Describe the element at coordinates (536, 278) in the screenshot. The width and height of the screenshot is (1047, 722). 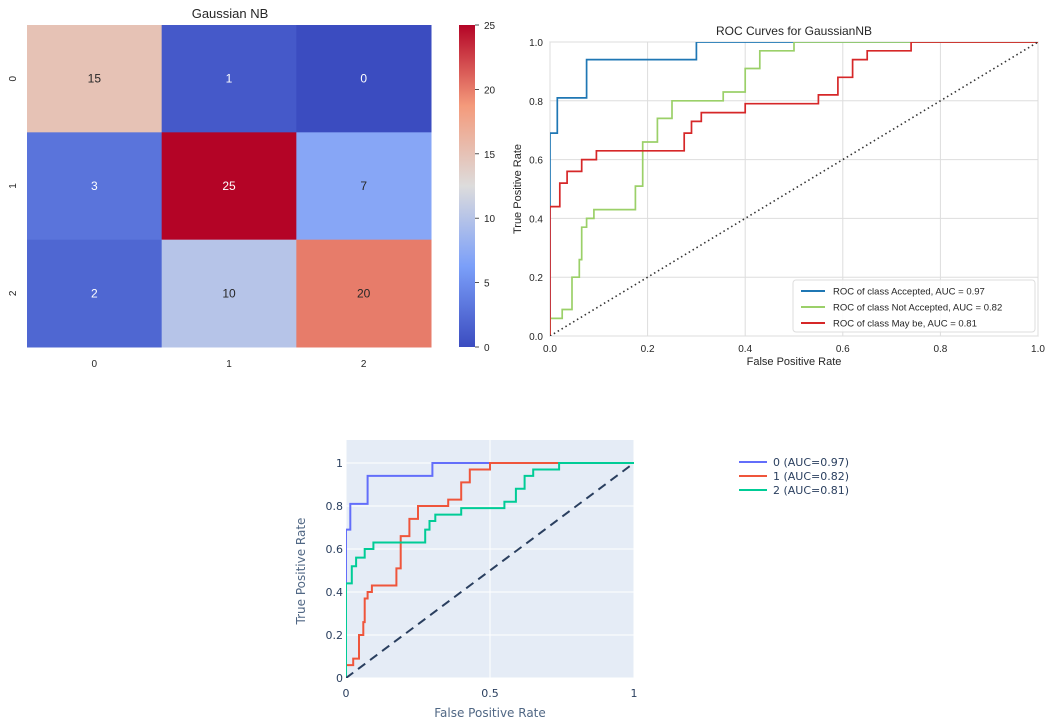
I see `roc-y-tick: 0.2` at that location.